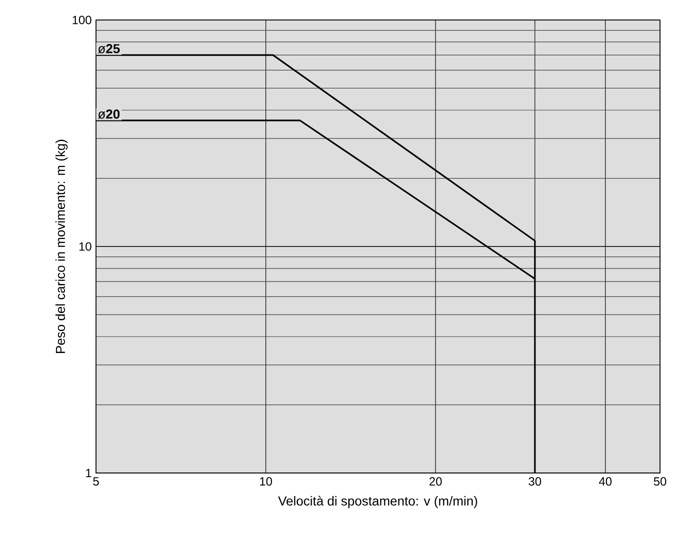 The height and width of the screenshot is (538, 678). What do you see at coordinates (109, 114) in the screenshot?
I see `series-label: ø20` at bounding box center [109, 114].